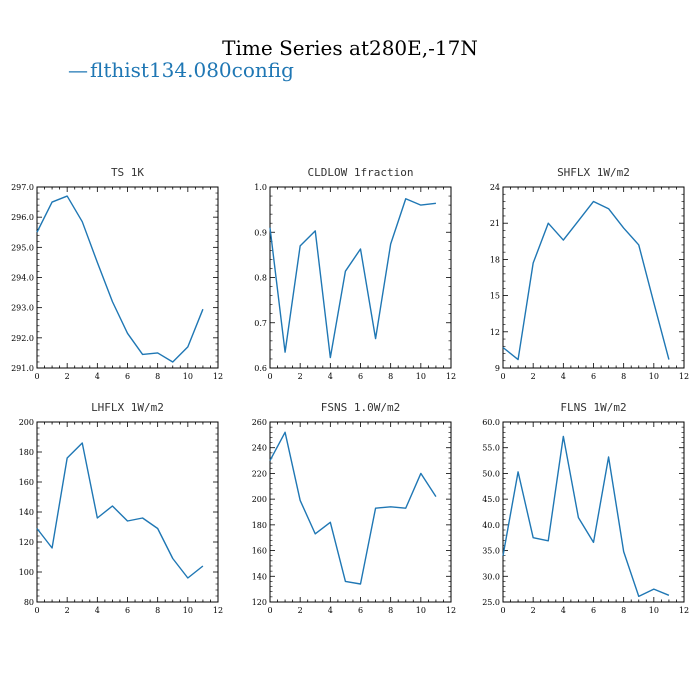 Image resolution: width=700 pixels, height=700 pixels. What do you see at coordinates (495, 259) in the screenshot?
I see `y-tick-label: 18` at bounding box center [495, 259].